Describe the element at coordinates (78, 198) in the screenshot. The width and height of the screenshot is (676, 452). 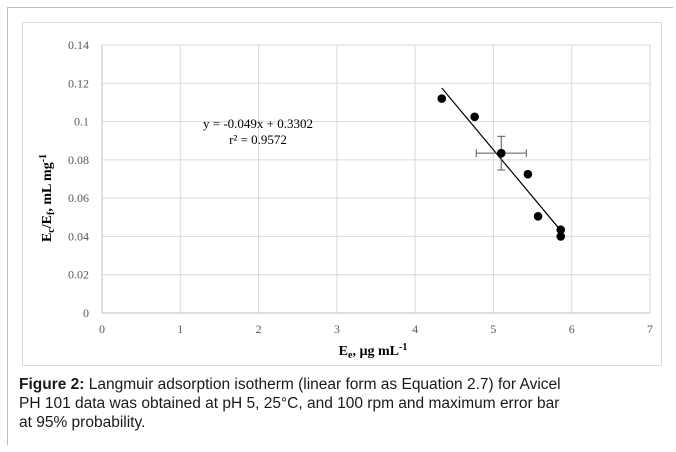
I see `y-tick-label: 0.06` at that location.